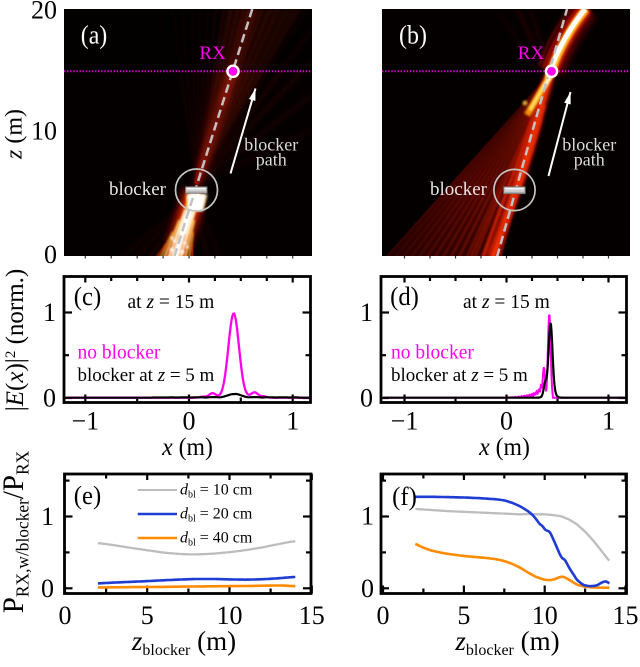 This screenshot has height=667, width=640. Describe the element at coordinates (87, 296) in the screenshot. I see `svg-text: (c)` at that location.